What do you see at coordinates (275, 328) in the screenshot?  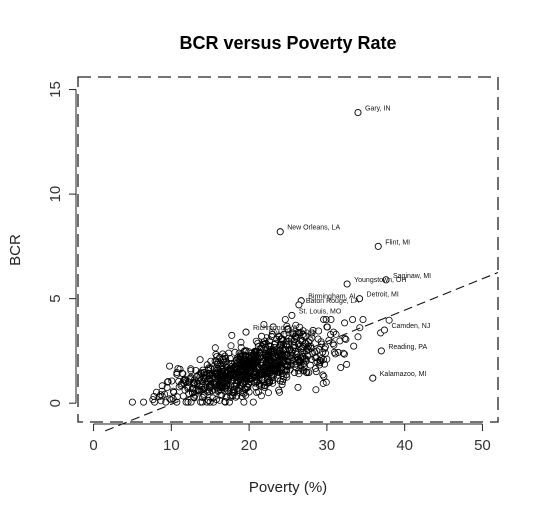 I see `point-label: Richmond, VA` at bounding box center [275, 328].